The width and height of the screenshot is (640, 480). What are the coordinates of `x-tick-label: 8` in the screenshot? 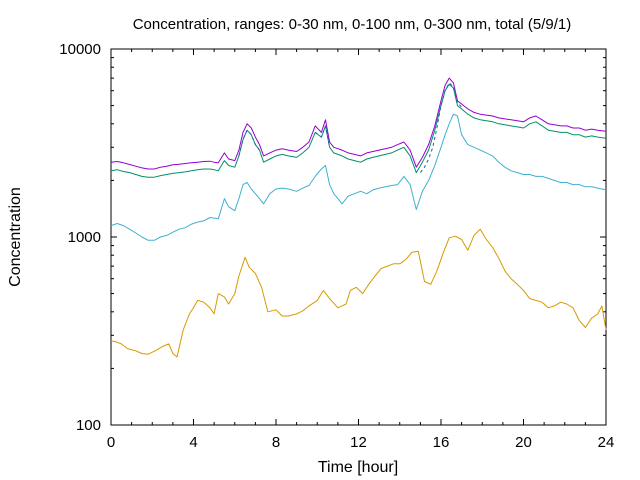 It's located at (276, 442).